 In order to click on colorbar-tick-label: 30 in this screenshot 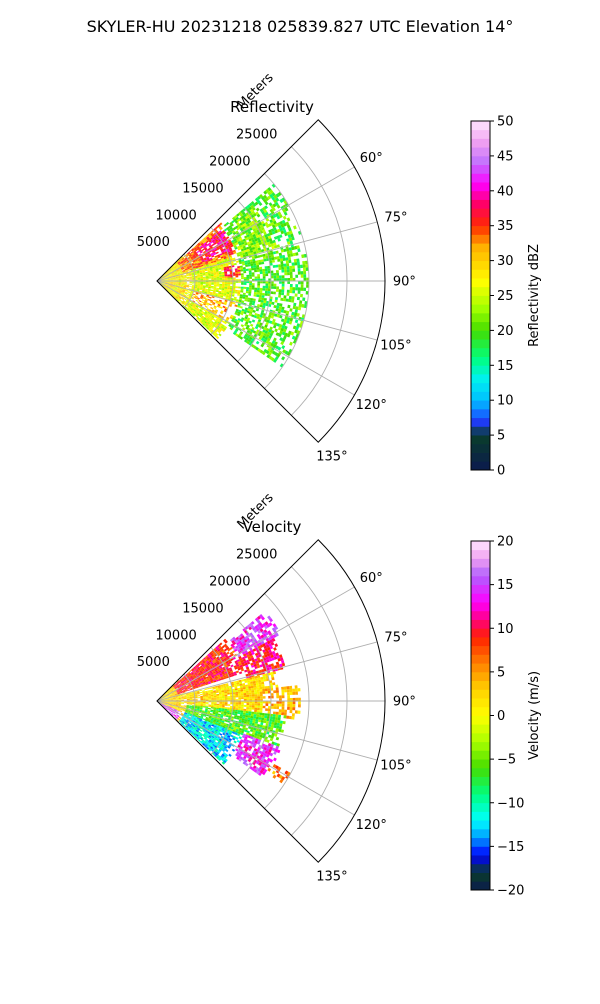, I will do `click(505, 261)`.